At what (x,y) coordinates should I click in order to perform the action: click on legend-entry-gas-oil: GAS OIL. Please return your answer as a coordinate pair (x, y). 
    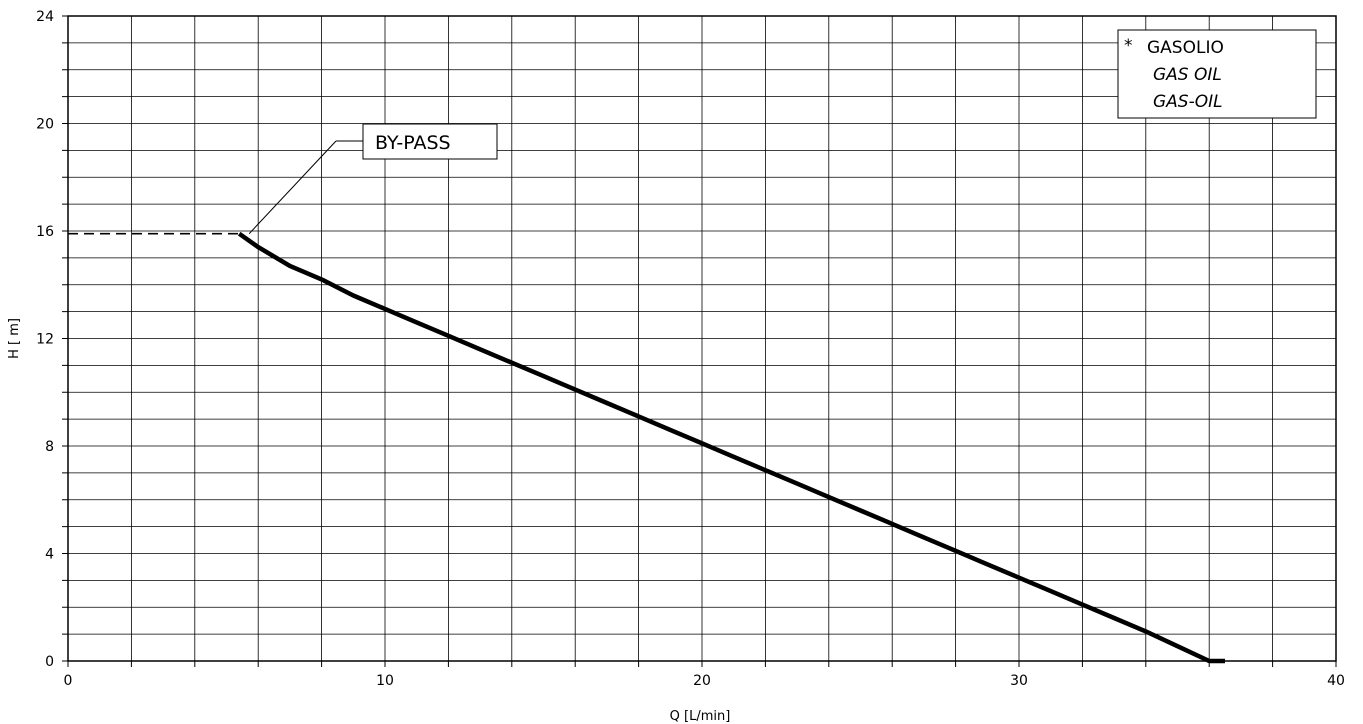
    Looking at the image, I should click on (1187, 75).